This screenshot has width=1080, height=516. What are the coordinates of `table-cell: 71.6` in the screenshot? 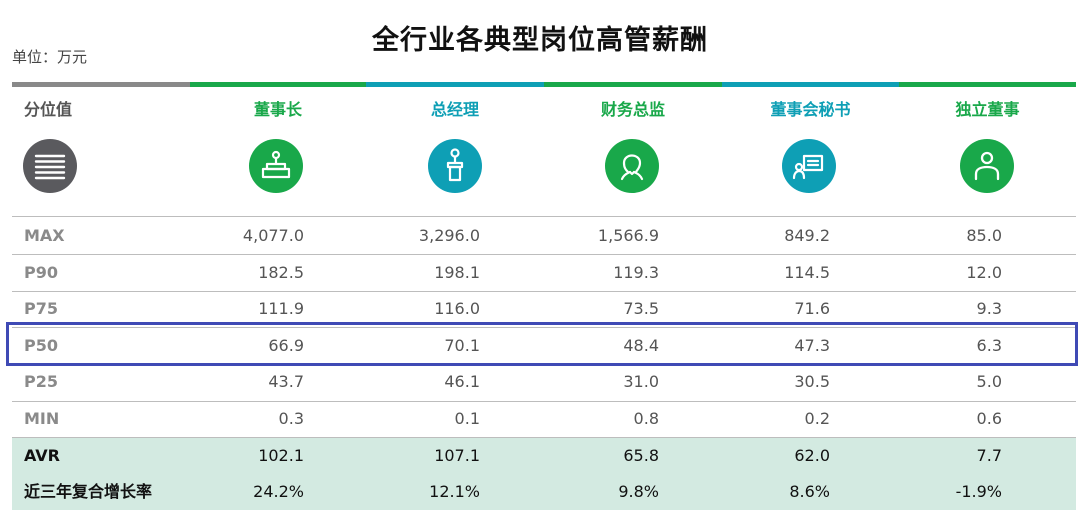 It's located at (812, 309).